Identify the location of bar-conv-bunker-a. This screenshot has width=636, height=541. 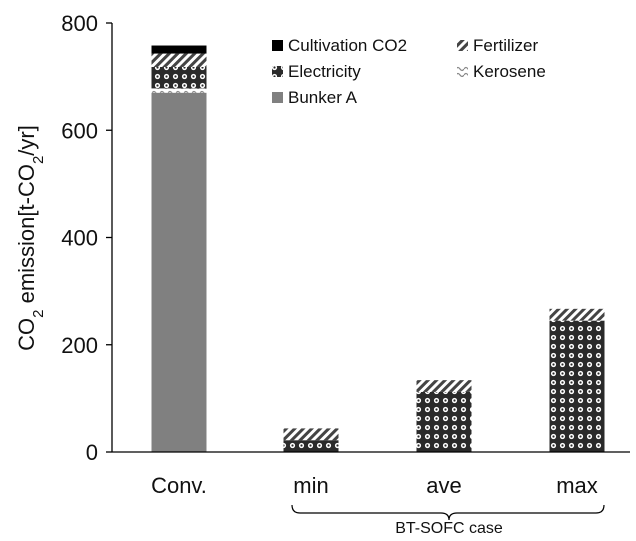
(179, 272).